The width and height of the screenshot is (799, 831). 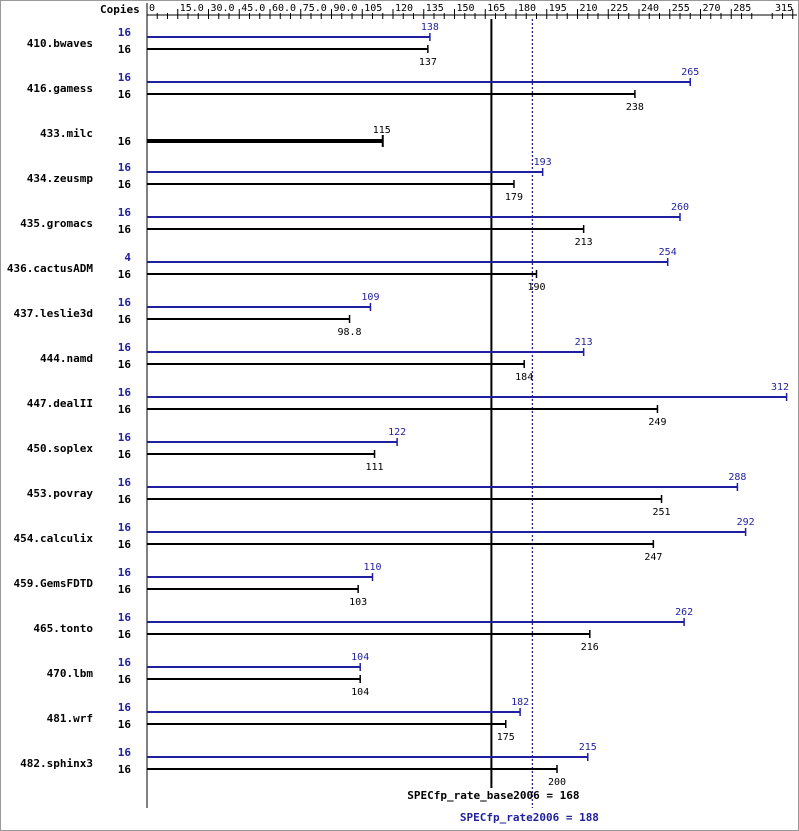 What do you see at coordinates (66, 133) in the screenshot?
I see `benchmark-name: 433.milc` at bounding box center [66, 133].